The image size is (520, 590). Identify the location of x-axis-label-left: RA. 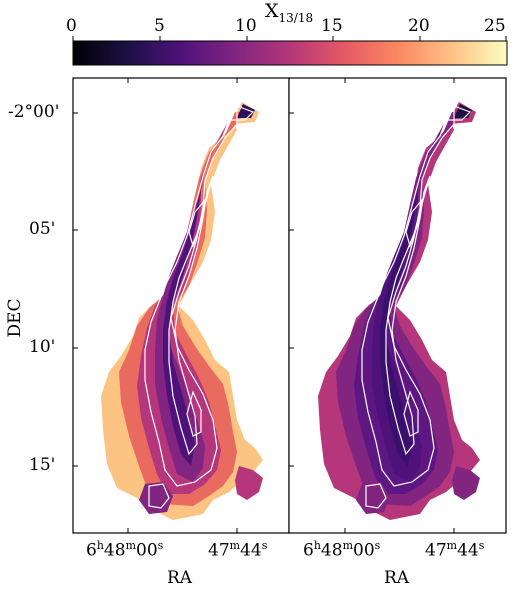
(180, 578).